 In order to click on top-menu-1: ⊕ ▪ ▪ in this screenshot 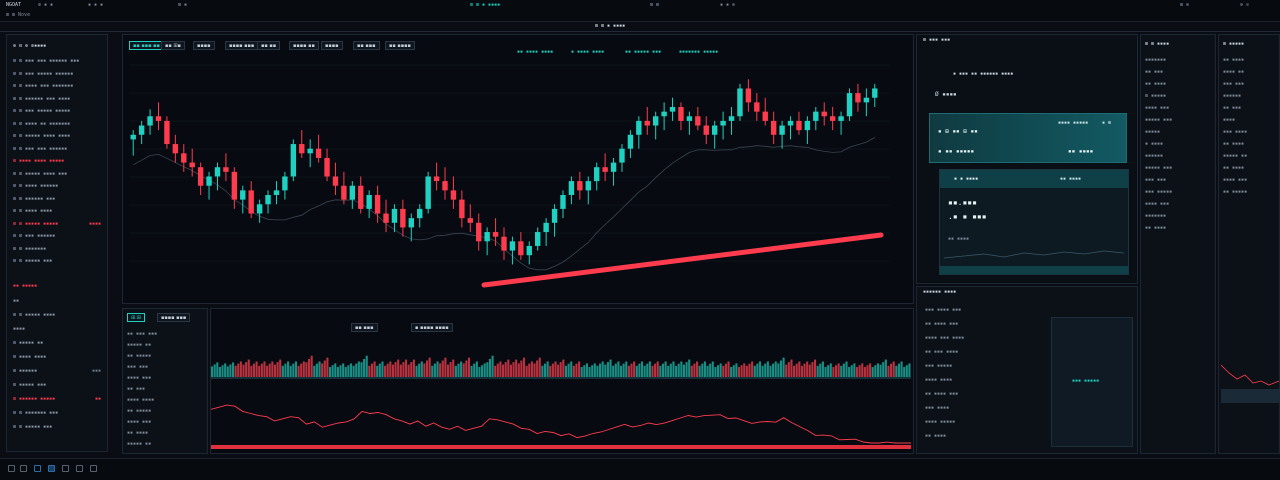, I will do `click(46, 5)`.